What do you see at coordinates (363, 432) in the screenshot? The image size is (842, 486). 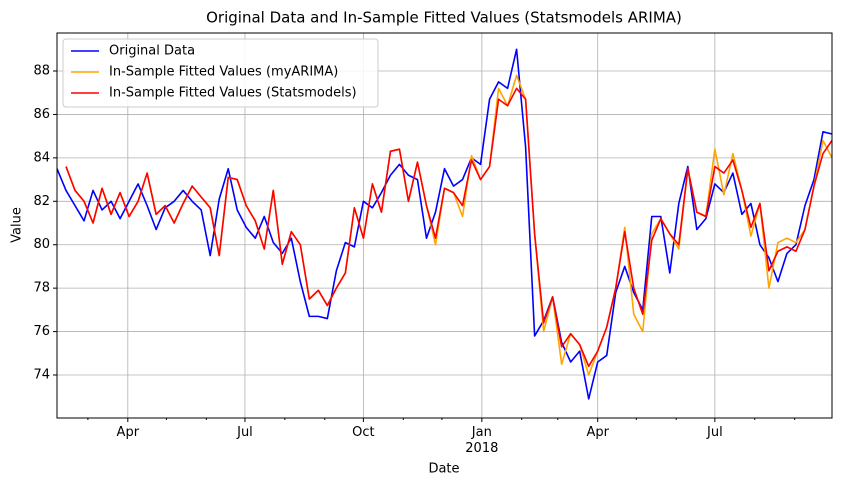 I see `x-tick-label: Oct` at bounding box center [363, 432].